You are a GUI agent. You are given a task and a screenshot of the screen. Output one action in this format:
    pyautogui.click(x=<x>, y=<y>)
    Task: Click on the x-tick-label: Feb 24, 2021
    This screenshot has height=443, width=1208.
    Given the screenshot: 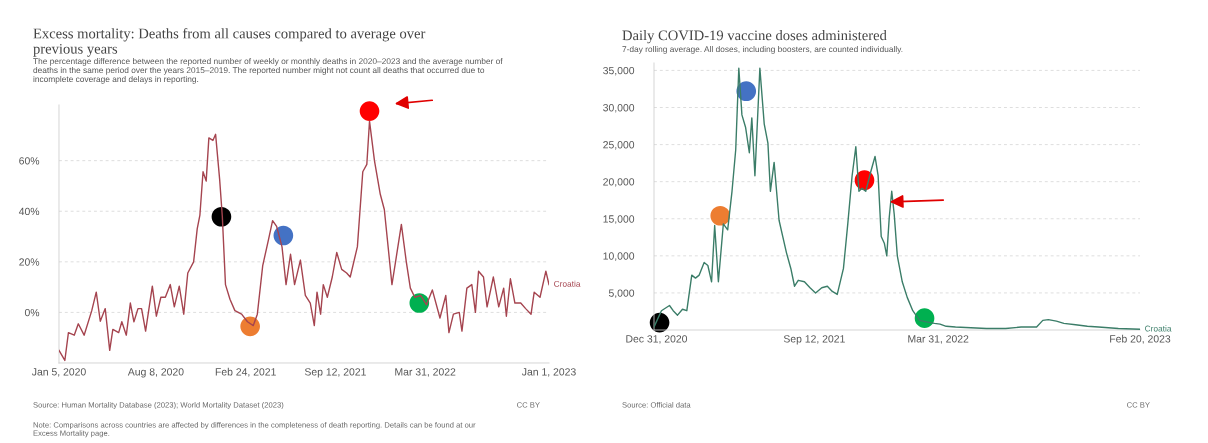 What is the action you would take?
    pyautogui.click(x=245, y=372)
    